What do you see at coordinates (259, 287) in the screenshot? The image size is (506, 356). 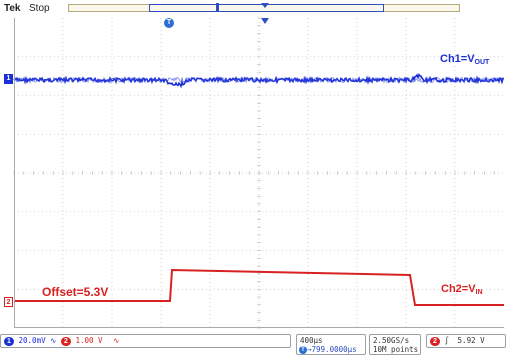 I see `ch2-waveform` at bounding box center [259, 287].